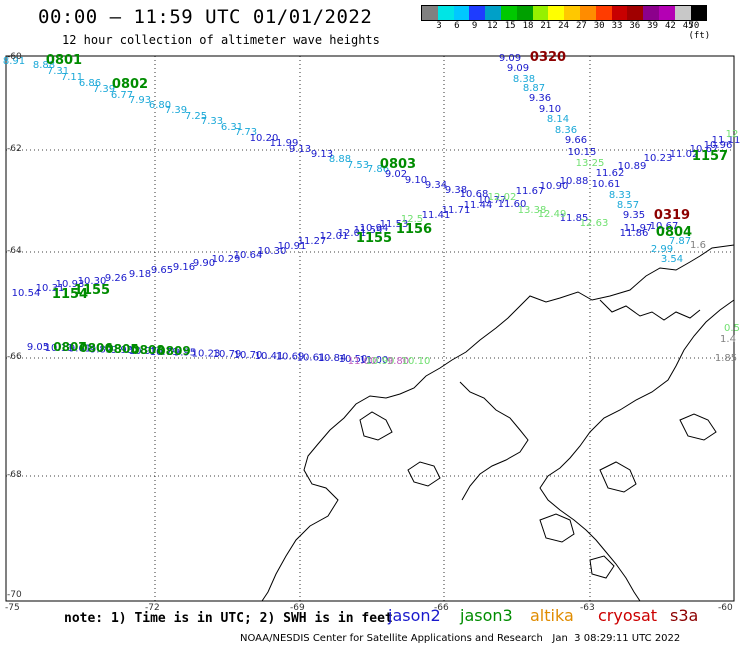 Image resolution: width=740 pixels, height=650 pixels. What do you see at coordinates (574, 218) in the screenshot?
I see `wave-height-value: 11.85` at bounding box center [574, 218].